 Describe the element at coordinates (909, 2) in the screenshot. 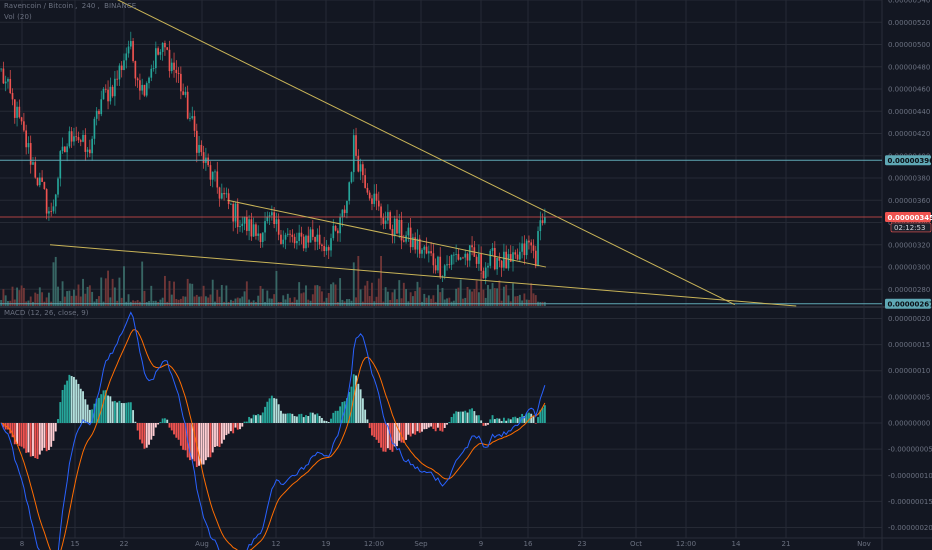

I see `price-axis-label: 0.00000540` at that location.